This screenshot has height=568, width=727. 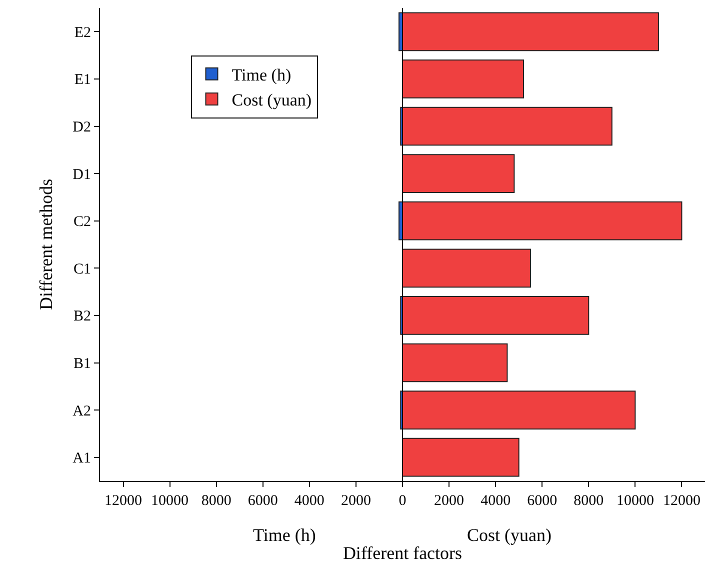 I want to click on y-tick-label: B2, so click(x=82, y=316).